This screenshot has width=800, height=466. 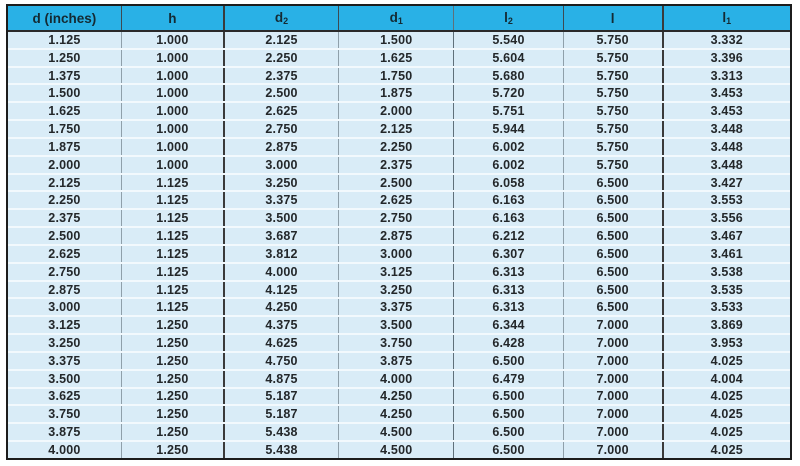 What do you see at coordinates (396, 147) in the screenshot?
I see `cell-d1: 2.250` at bounding box center [396, 147].